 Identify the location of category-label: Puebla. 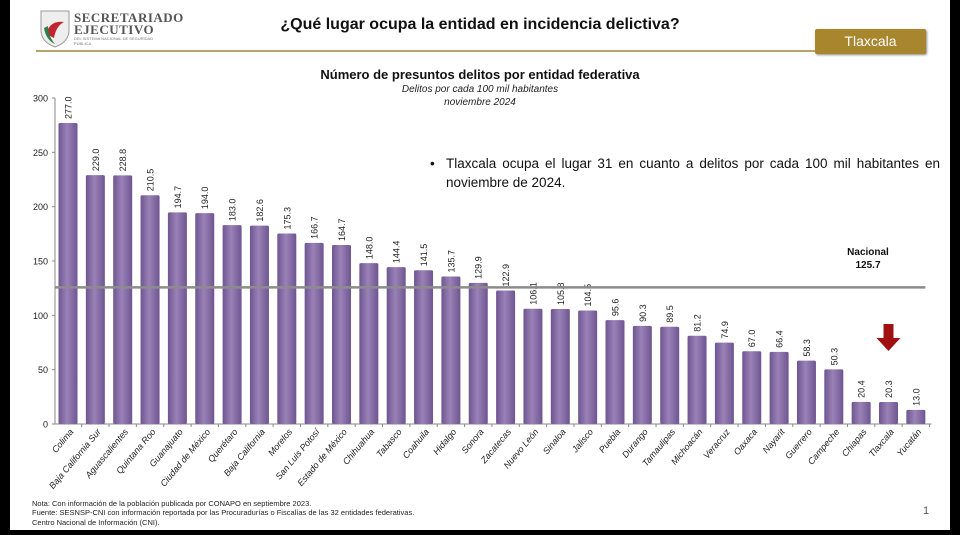
(610, 441).